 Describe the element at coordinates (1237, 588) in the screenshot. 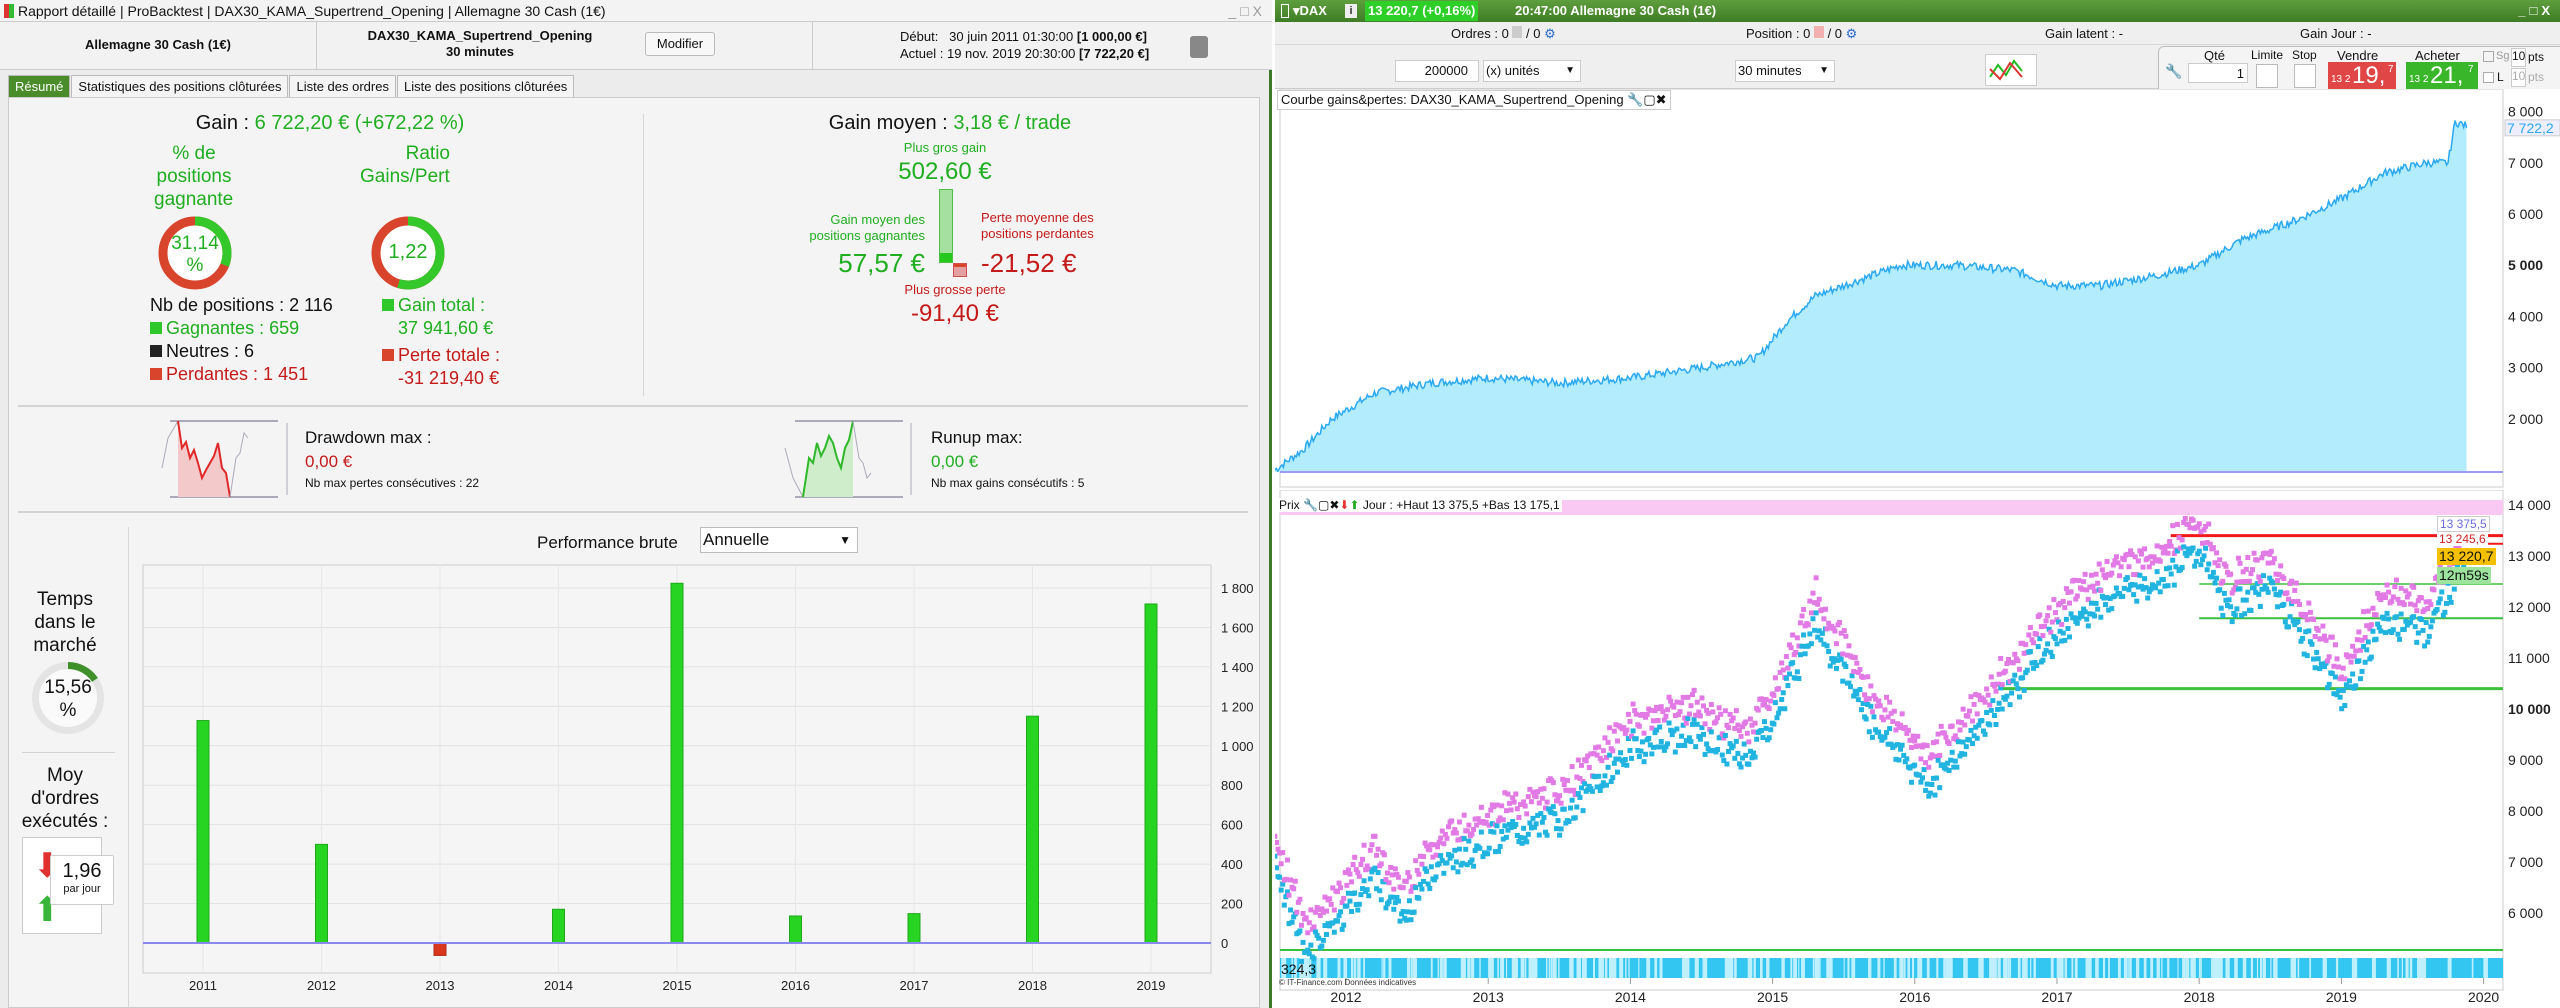

I see `y-tick-label: 1 800` at that location.